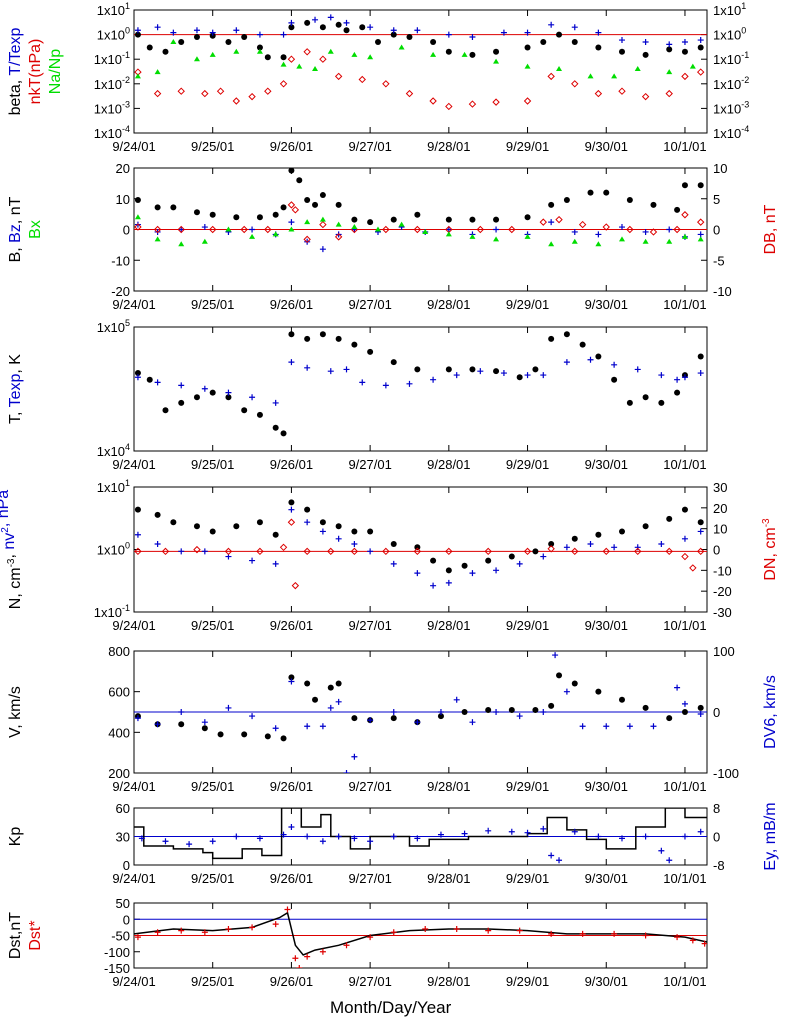 The height and width of the screenshot is (1024, 791). I want to click on x-tick-label: 9/29/01, so click(527, 304).